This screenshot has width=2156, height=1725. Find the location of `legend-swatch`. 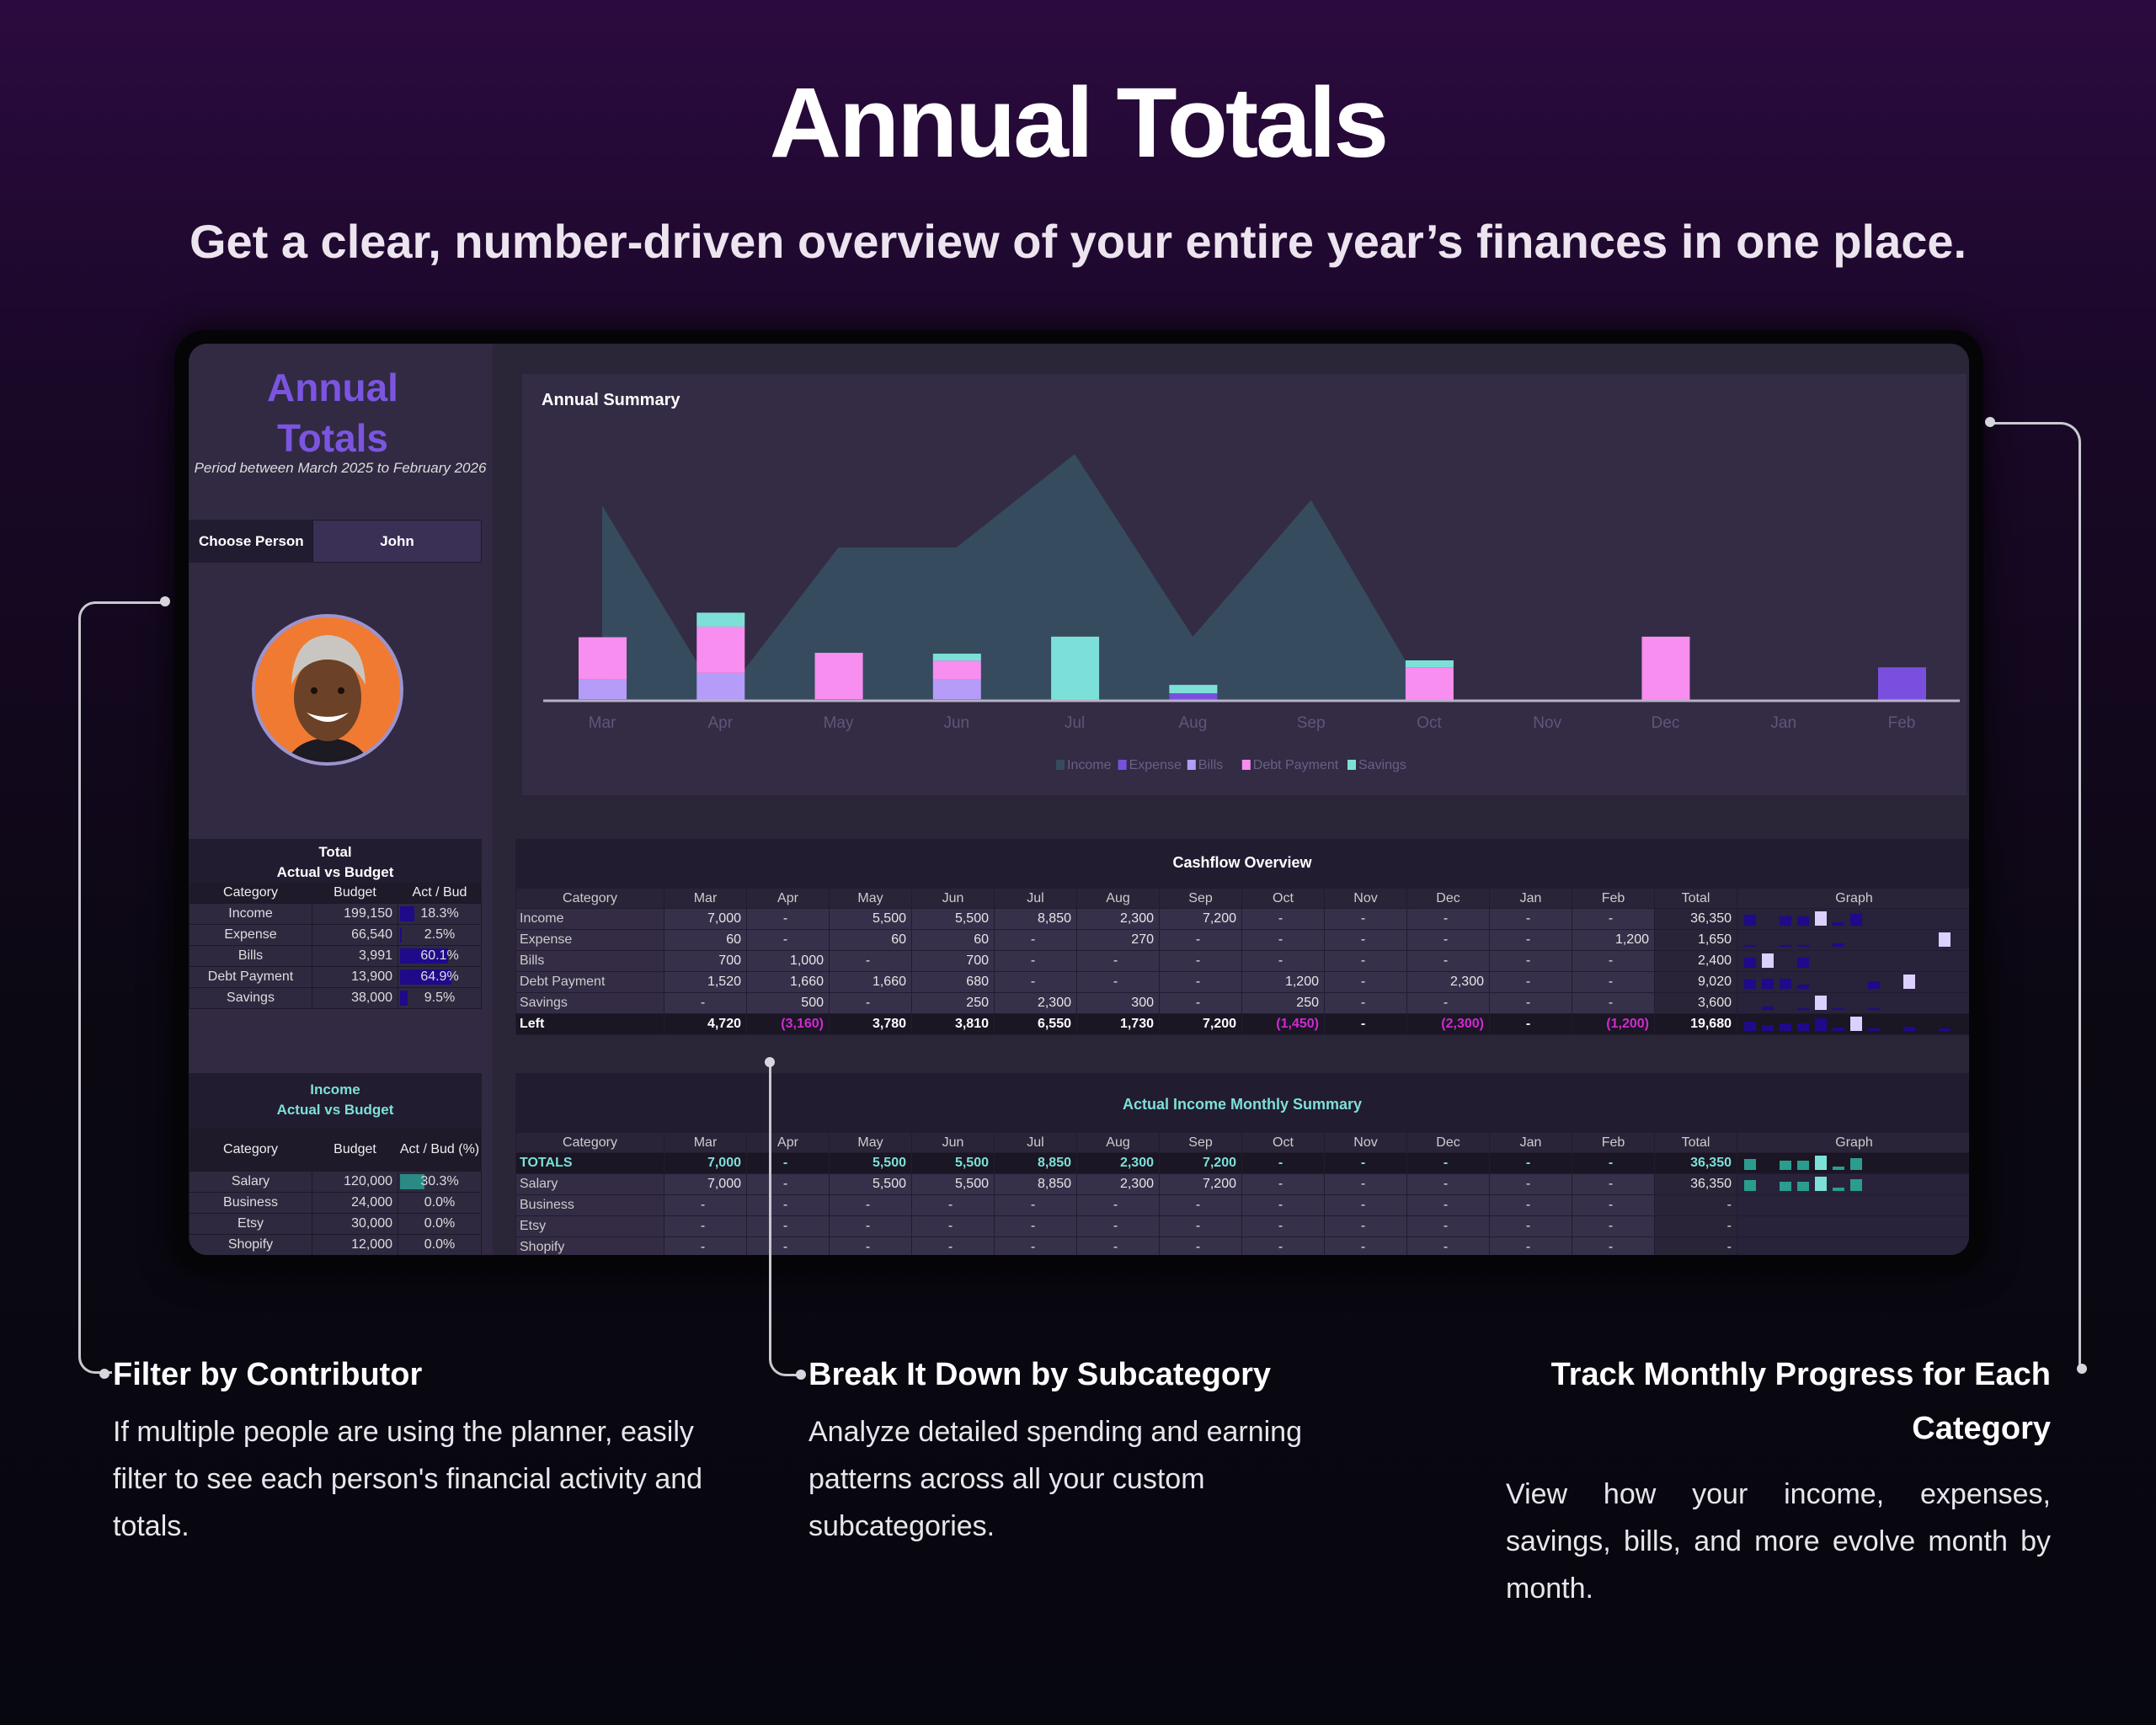

legend-swatch is located at coordinates (1122, 765).